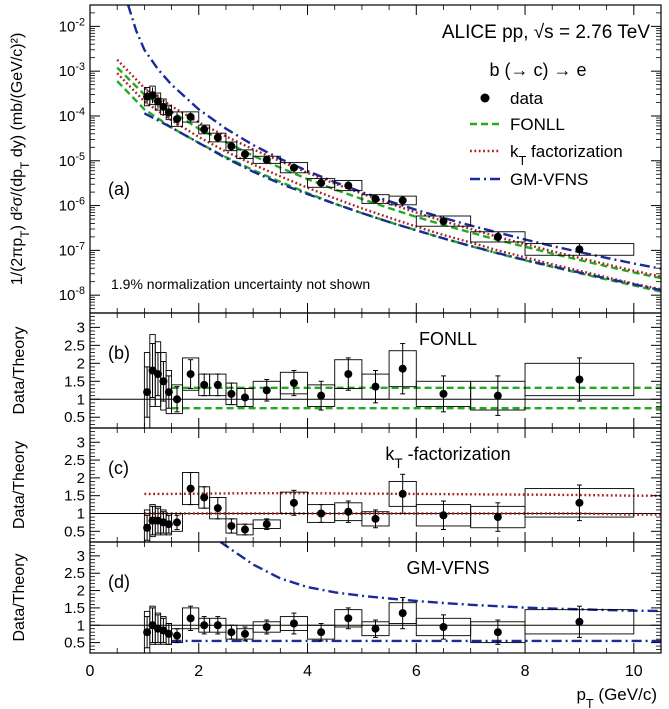  I want to click on ratio-model-label: kT -factorization, so click(447, 457).